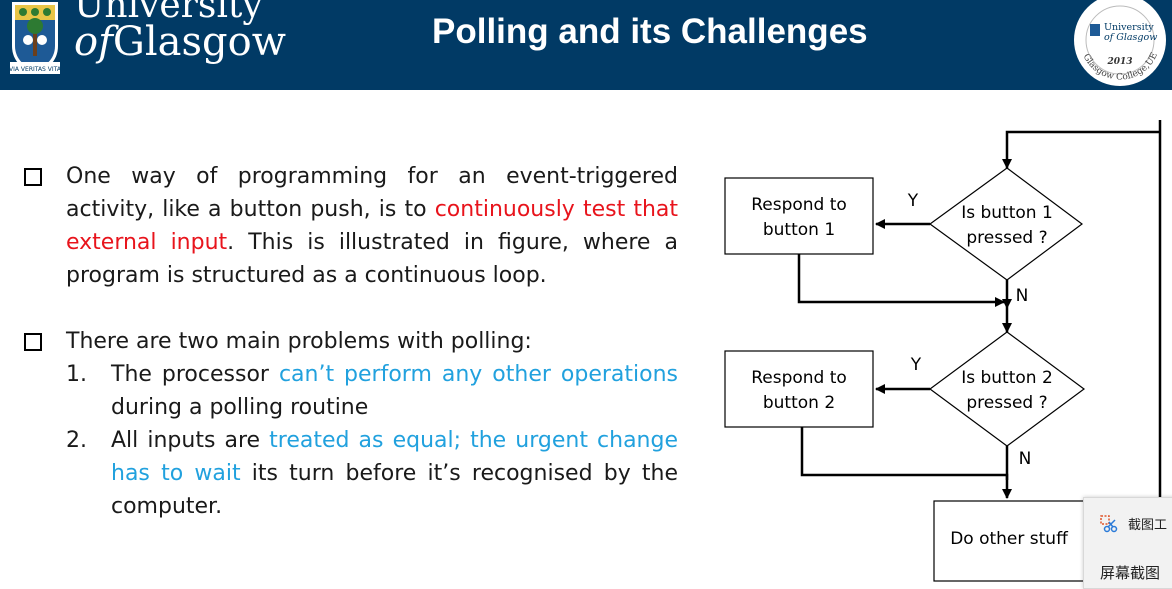  Describe the element at coordinates (478, 374) in the screenshot. I see `problem1-blue-emphasis: can’t perform any other operations` at that location.